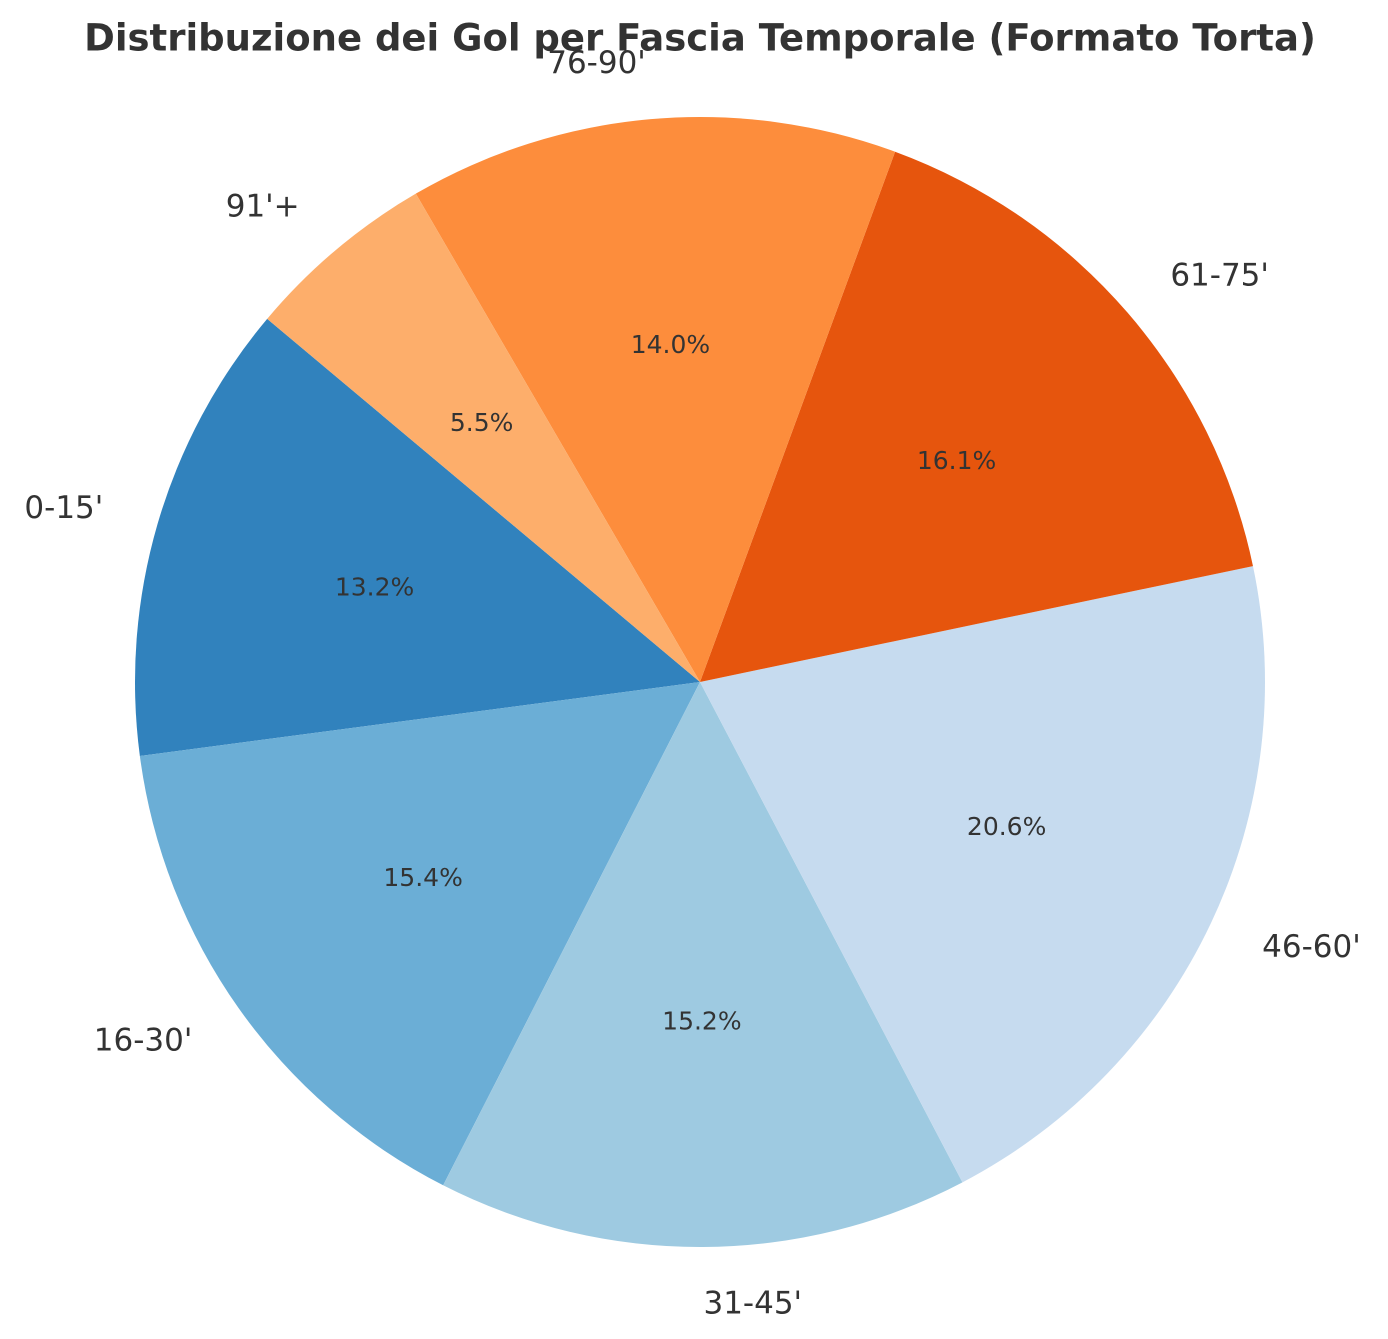 The width and height of the screenshot is (1388, 1339). Describe the element at coordinates (701, 1020) in the screenshot. I see `value-label: 15.2%` at that location.